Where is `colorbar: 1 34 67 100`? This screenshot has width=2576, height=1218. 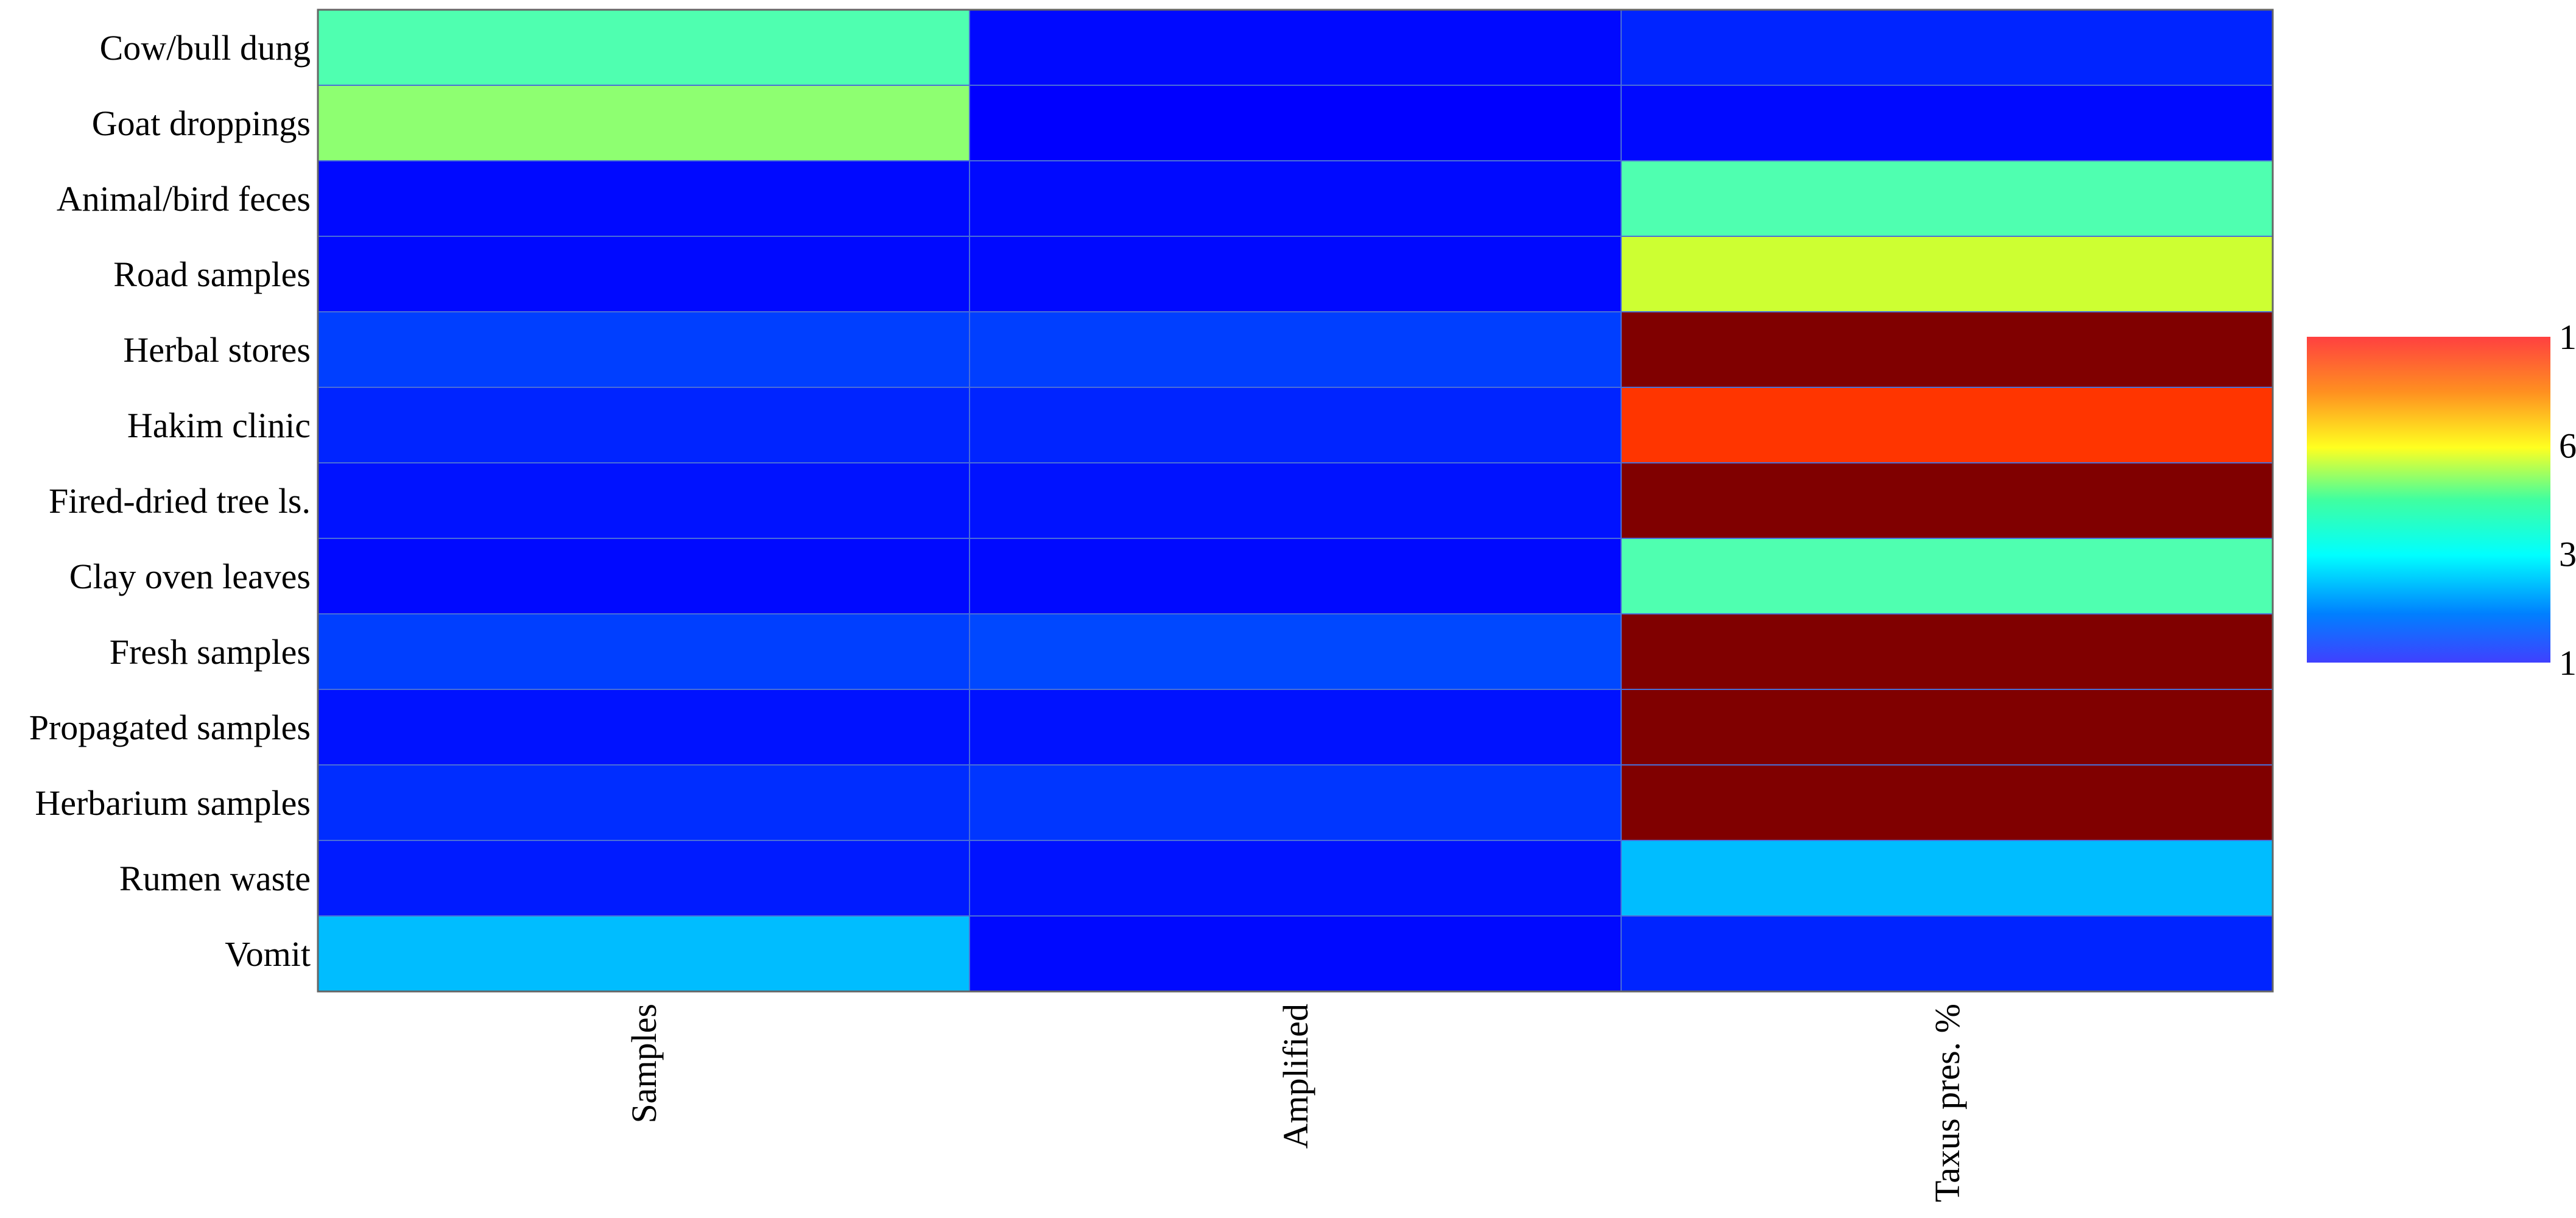 colorbar: 1 34 67 100 is located at coordinates (2441, 500).